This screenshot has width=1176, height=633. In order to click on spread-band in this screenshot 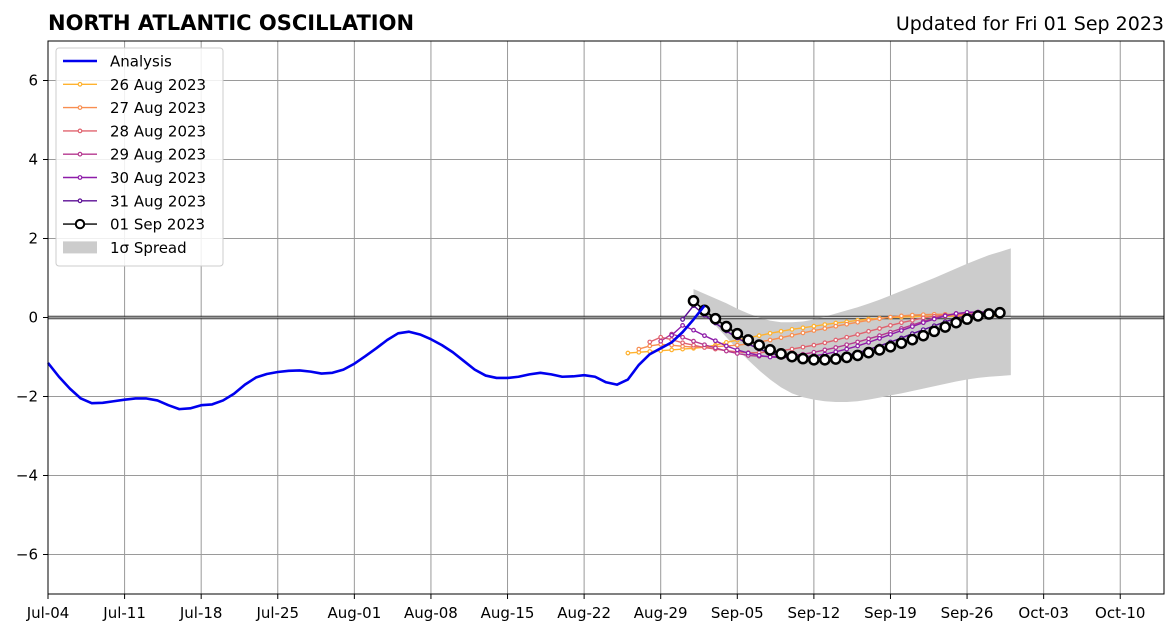, I will do `click(852, 325)`.